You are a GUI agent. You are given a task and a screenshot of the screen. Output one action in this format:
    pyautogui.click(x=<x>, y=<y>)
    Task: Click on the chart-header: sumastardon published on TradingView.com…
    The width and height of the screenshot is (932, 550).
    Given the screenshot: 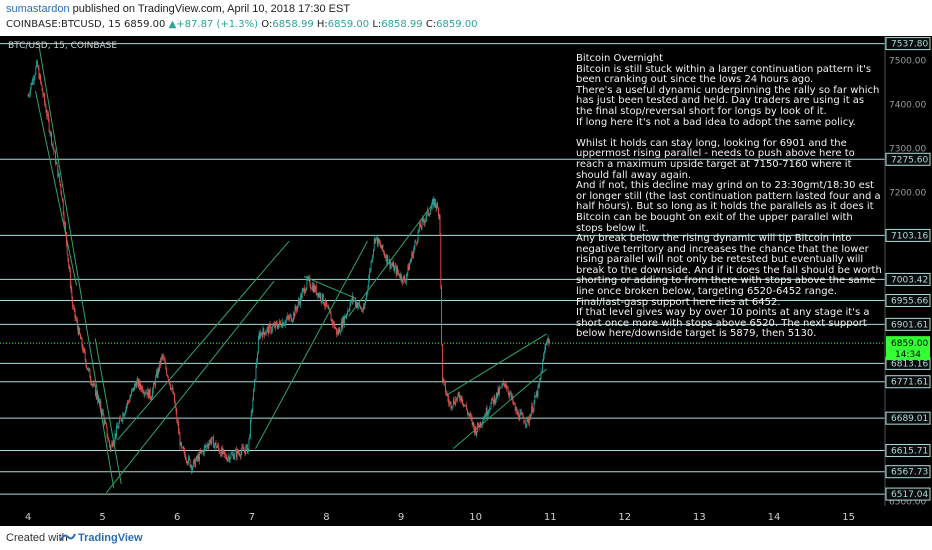 What is the action you would take?
    pyautogui.click(x=466, y=18)
    